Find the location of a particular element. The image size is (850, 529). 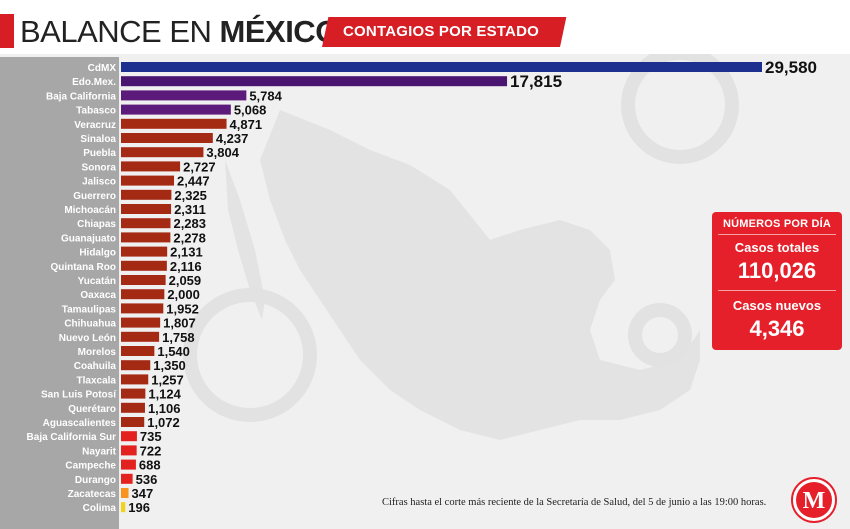

page-title: BALANCE EN MÉXICO is located at coordinates (179, 32).